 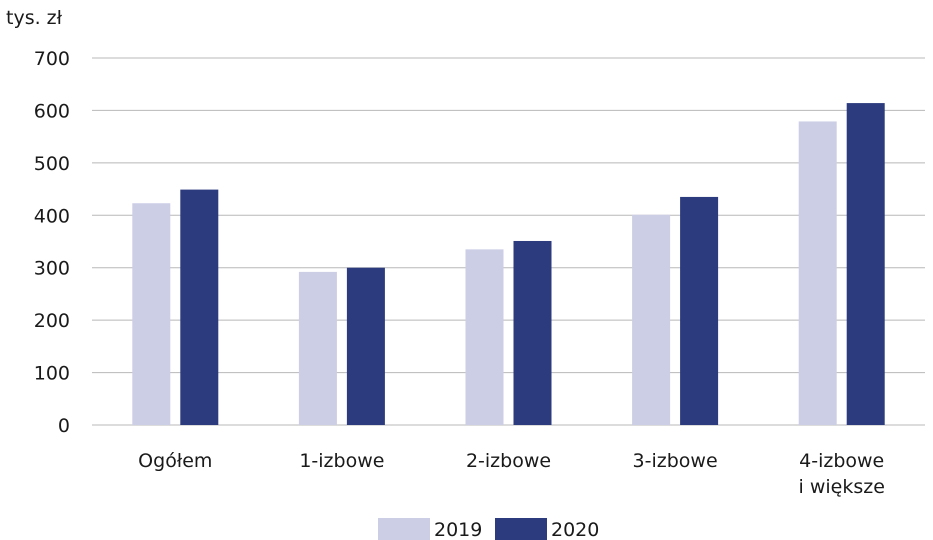 I want to click on legend-label-2020: 2020, so click(x=575, y=529).